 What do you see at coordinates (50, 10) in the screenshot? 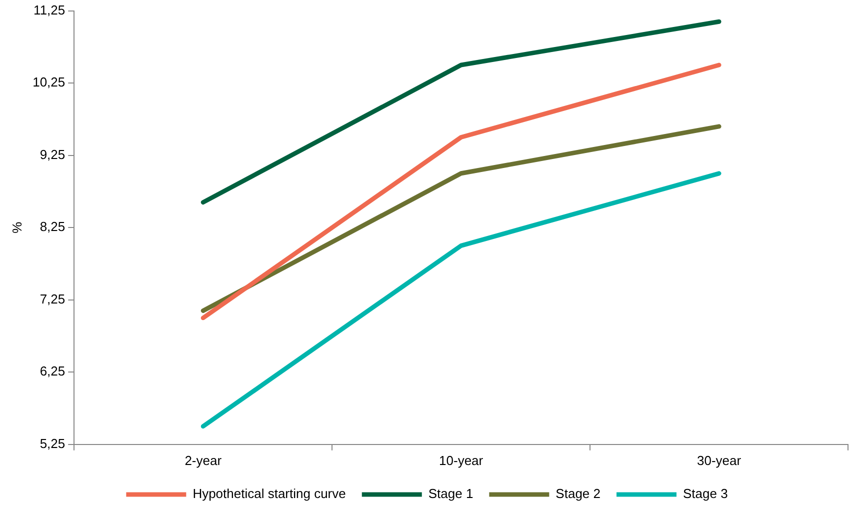
I see `y-tick-label: 11,25` at bounding box center [50, 10].